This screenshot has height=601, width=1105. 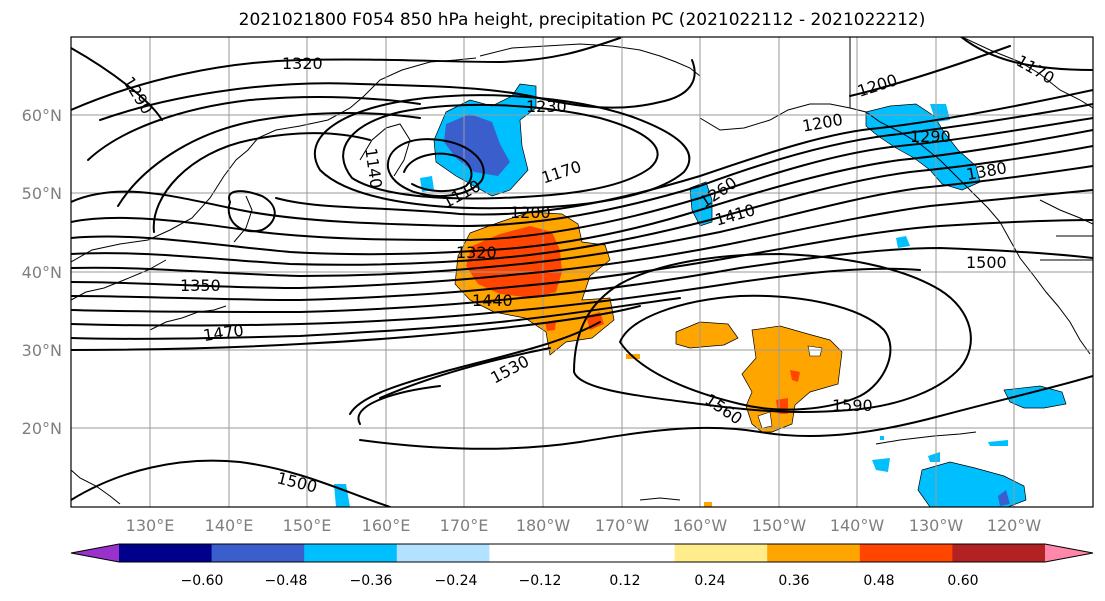 I want to click on latitude-labels: 60°N 50°N 40°N 30°N 20°N, so click(x=42, y=272).